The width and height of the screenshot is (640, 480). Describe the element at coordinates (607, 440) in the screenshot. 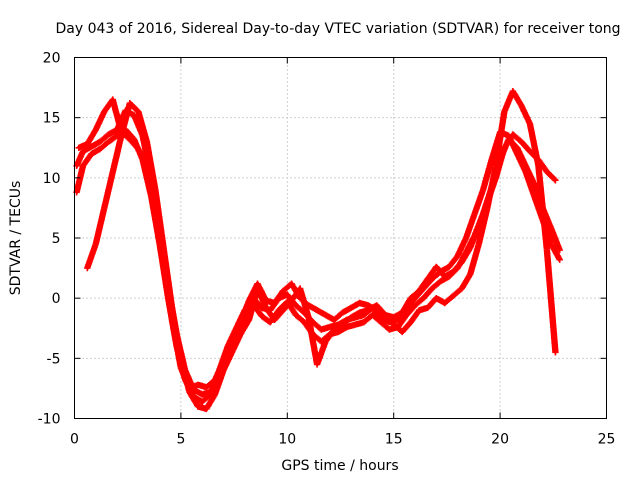

I see `x-tick-label: 25` at that location.